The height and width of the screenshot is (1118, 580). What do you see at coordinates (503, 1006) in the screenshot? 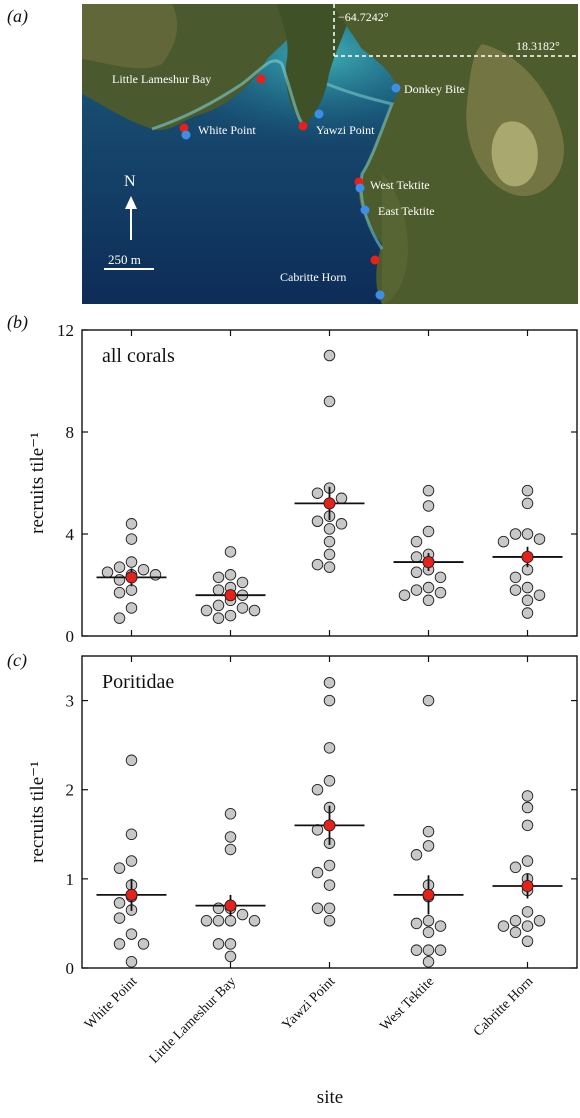
I see `x-tick-label: Cabritte Horn` at bounding box center [503, 1006].